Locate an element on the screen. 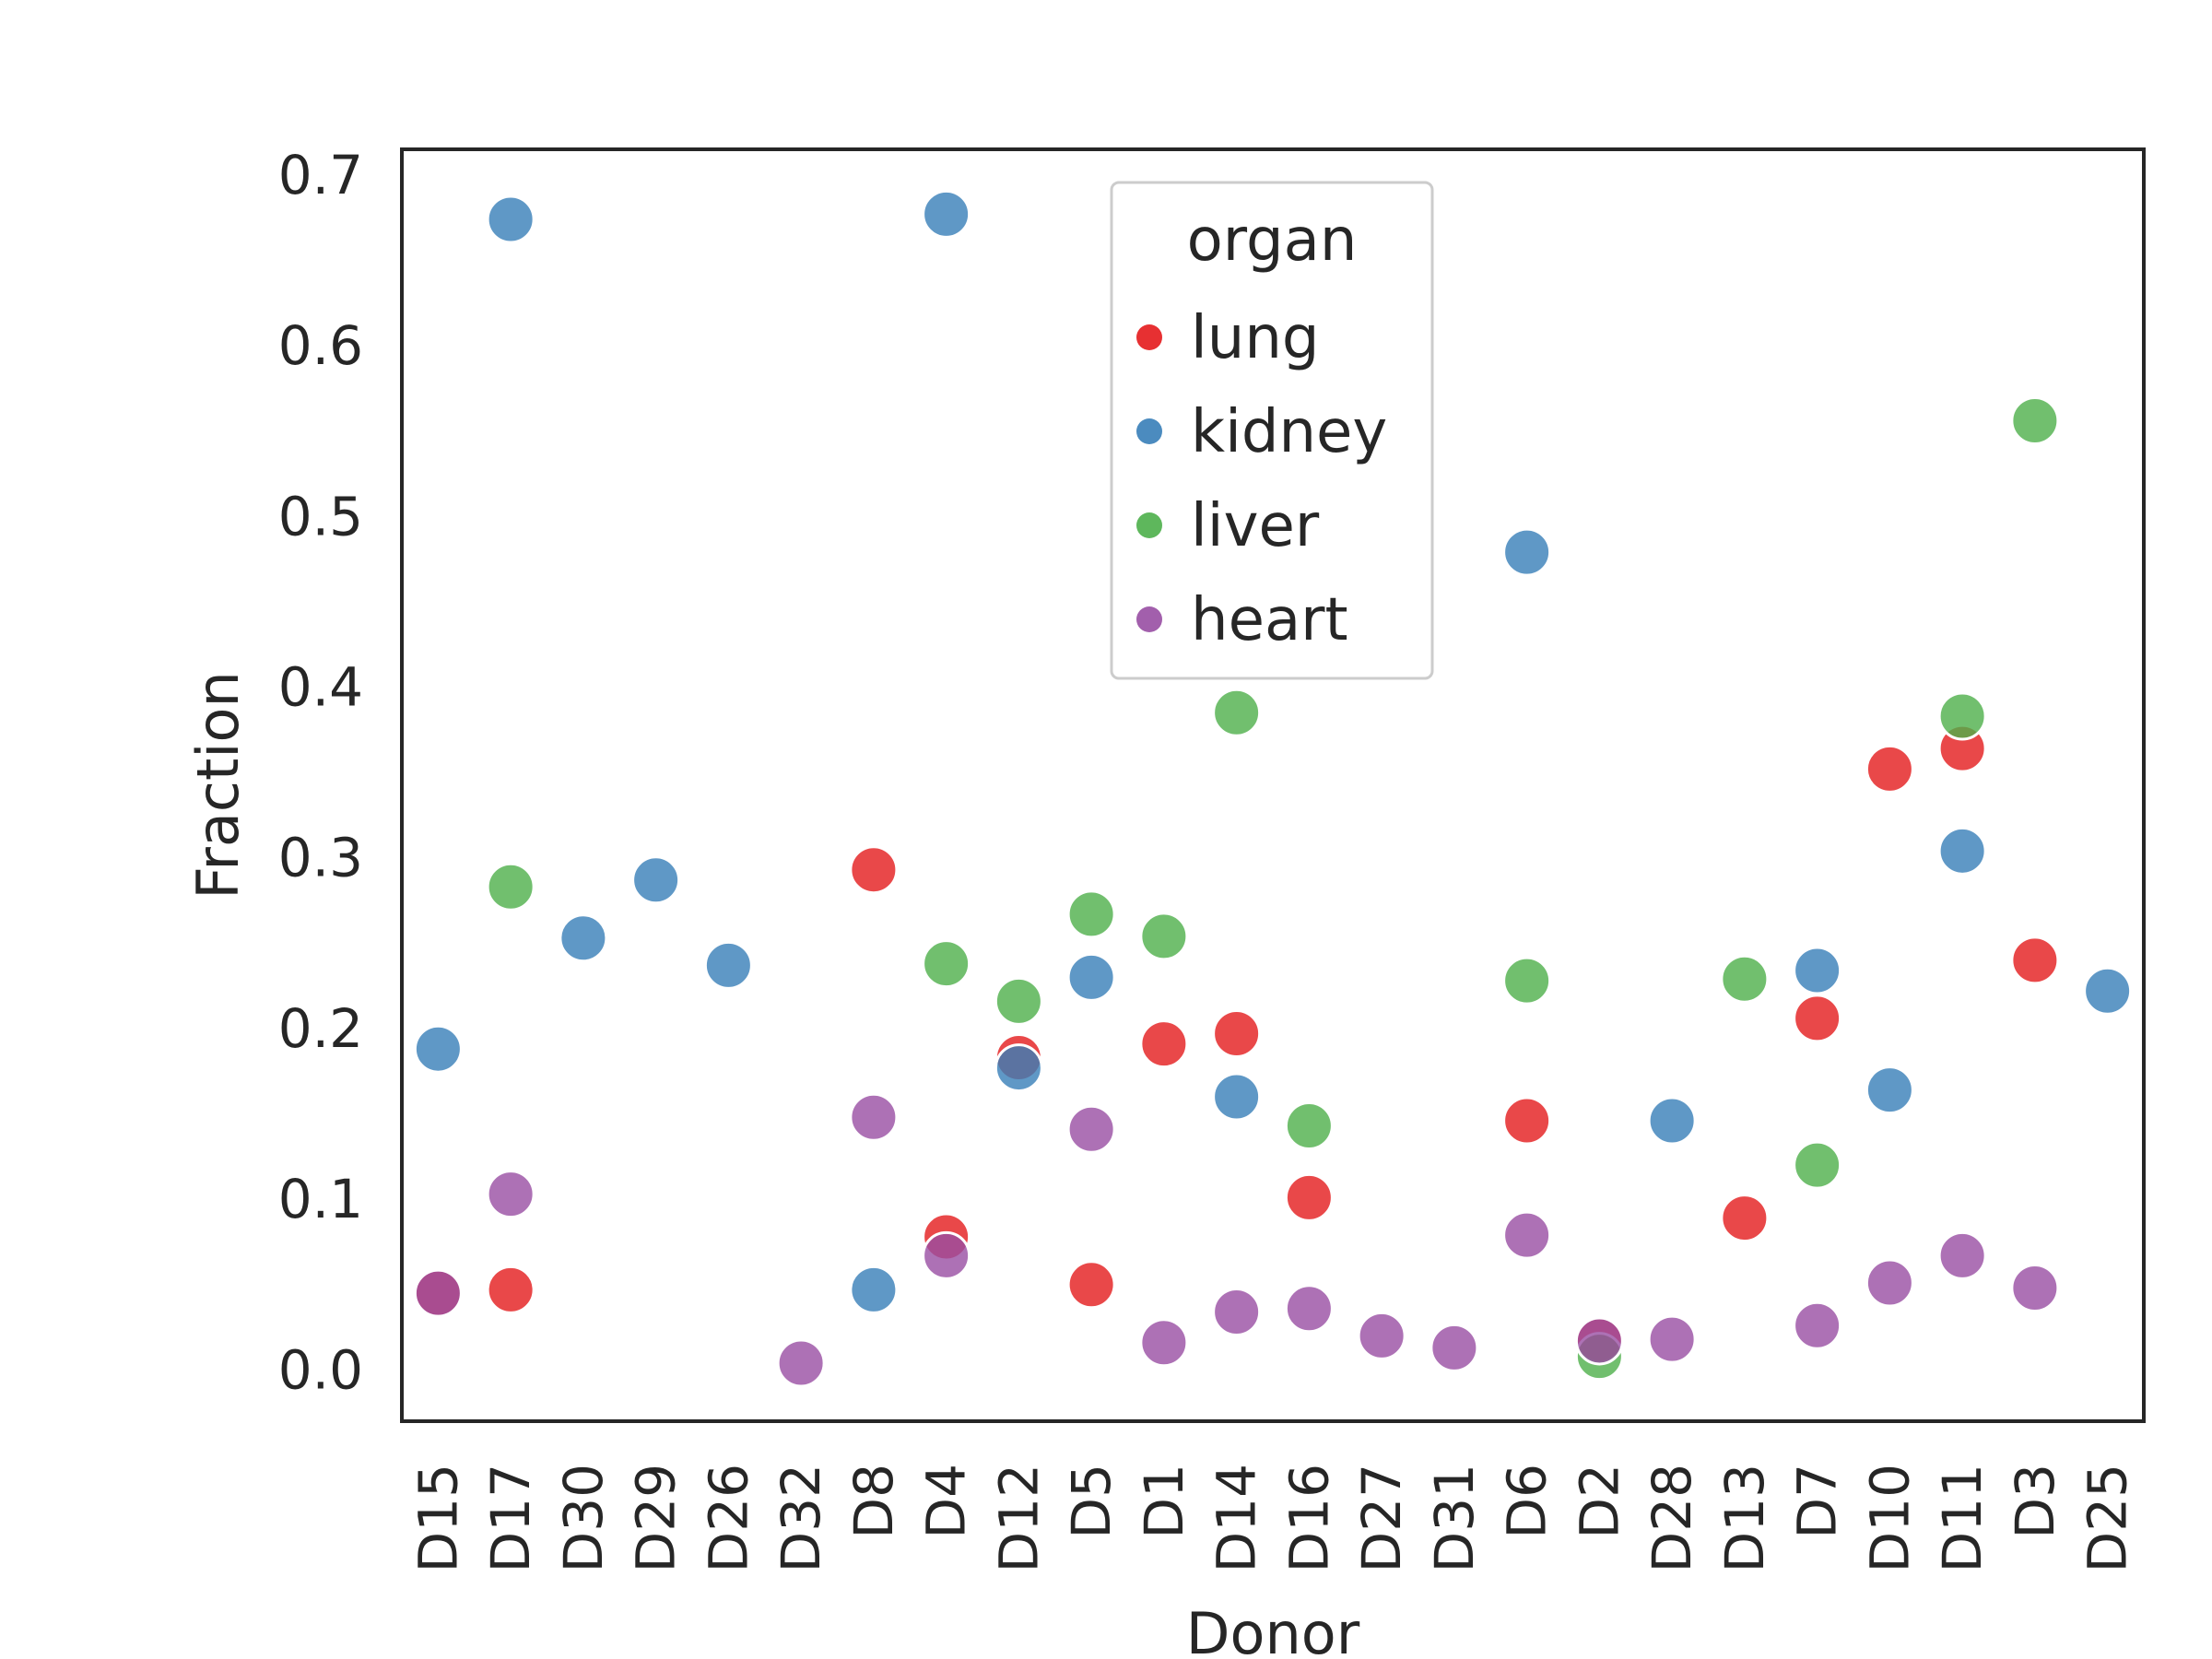 The width and height of the screenshot is (2212, 1659). x-tick-label: D29 is located at coordinates (656, 1518).